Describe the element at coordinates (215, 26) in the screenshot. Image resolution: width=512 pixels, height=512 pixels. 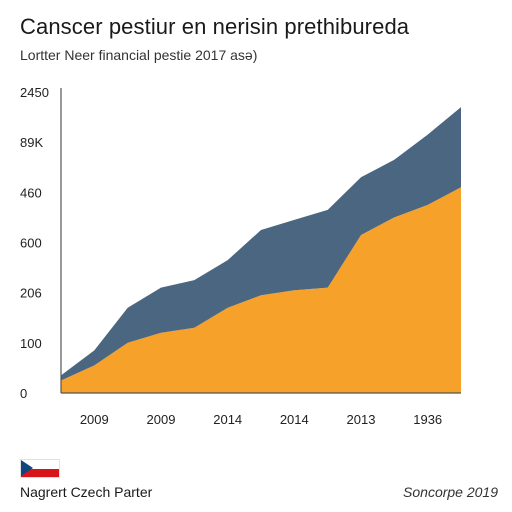
I see `chart-title: Canscer pestiur en nerisin prethibureda` at that location.